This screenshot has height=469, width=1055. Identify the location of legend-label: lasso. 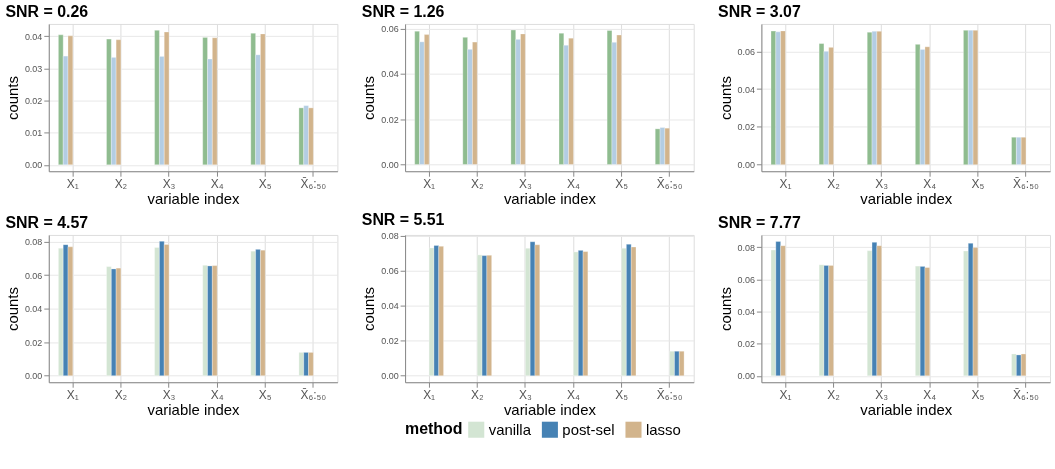
(663, 429).